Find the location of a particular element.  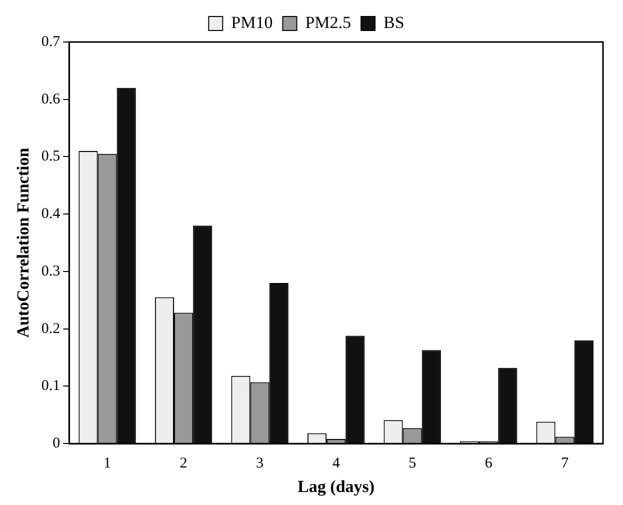

y-axis-title: AutoCorrelation Function is located at coordinates (23, 242).